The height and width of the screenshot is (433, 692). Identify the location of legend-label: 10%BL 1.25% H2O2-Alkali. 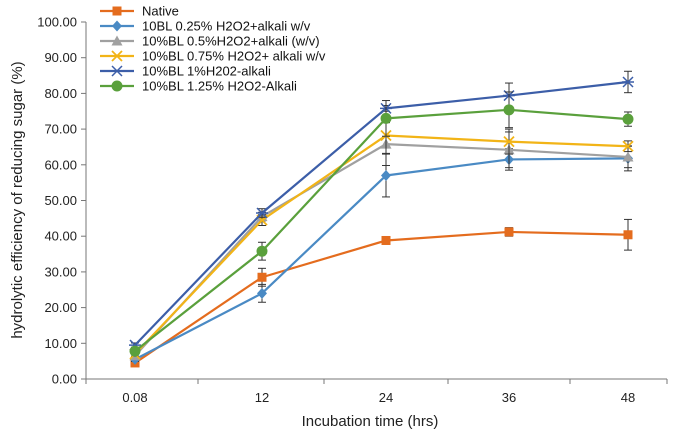
(219, 86).